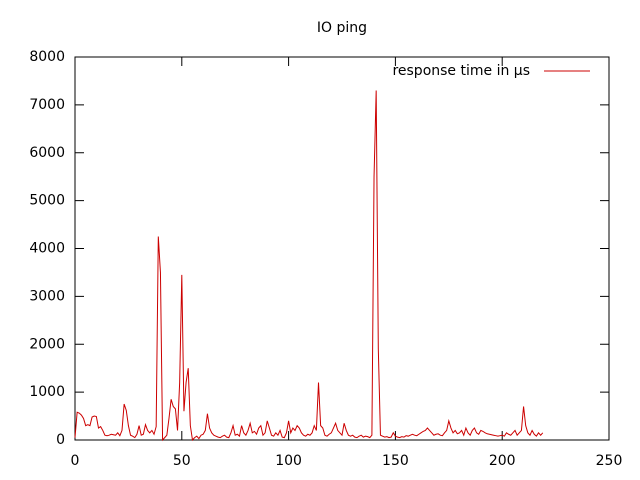 This screenshot has width=640, height=480. Describe the element at coordinates (47, 344) in the screenshot. I see `y-tick-label: 2000` at that location.